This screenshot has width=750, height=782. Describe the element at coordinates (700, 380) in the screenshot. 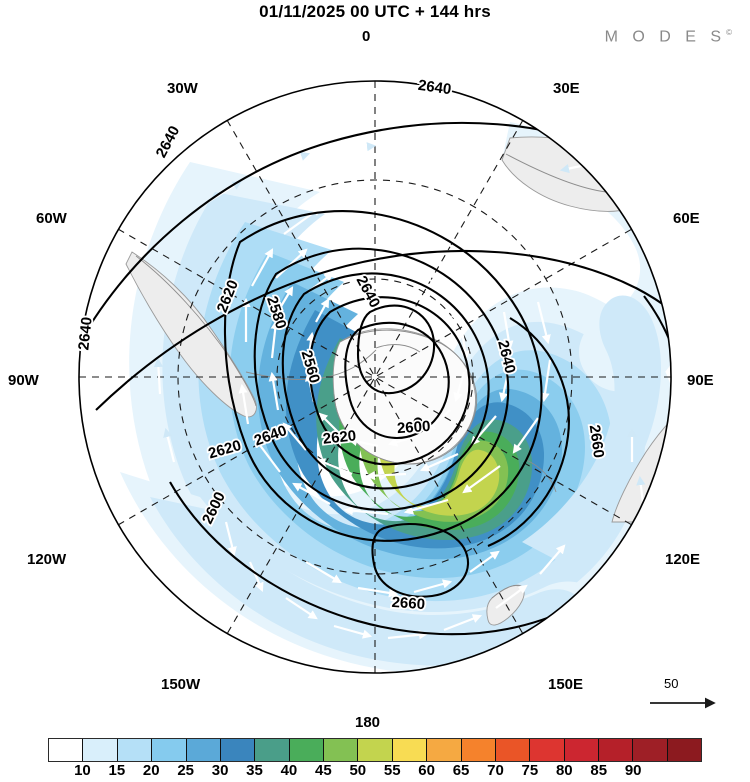

I see `lon-label-90e: 90E` at that location.